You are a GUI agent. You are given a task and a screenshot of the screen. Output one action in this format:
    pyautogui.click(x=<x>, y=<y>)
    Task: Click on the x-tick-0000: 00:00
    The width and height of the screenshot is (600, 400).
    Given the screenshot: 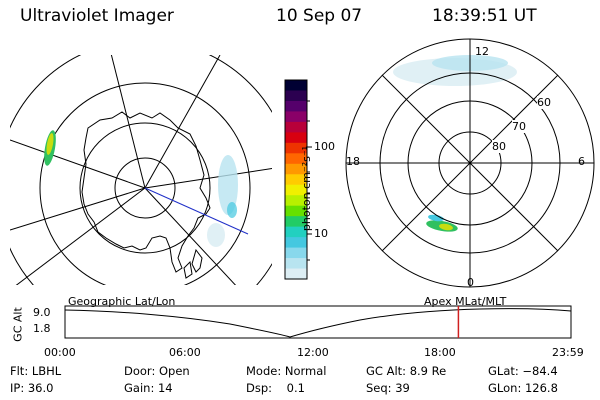 What is the action you would take?
    pyautogui.click(x=60, y=352)
    